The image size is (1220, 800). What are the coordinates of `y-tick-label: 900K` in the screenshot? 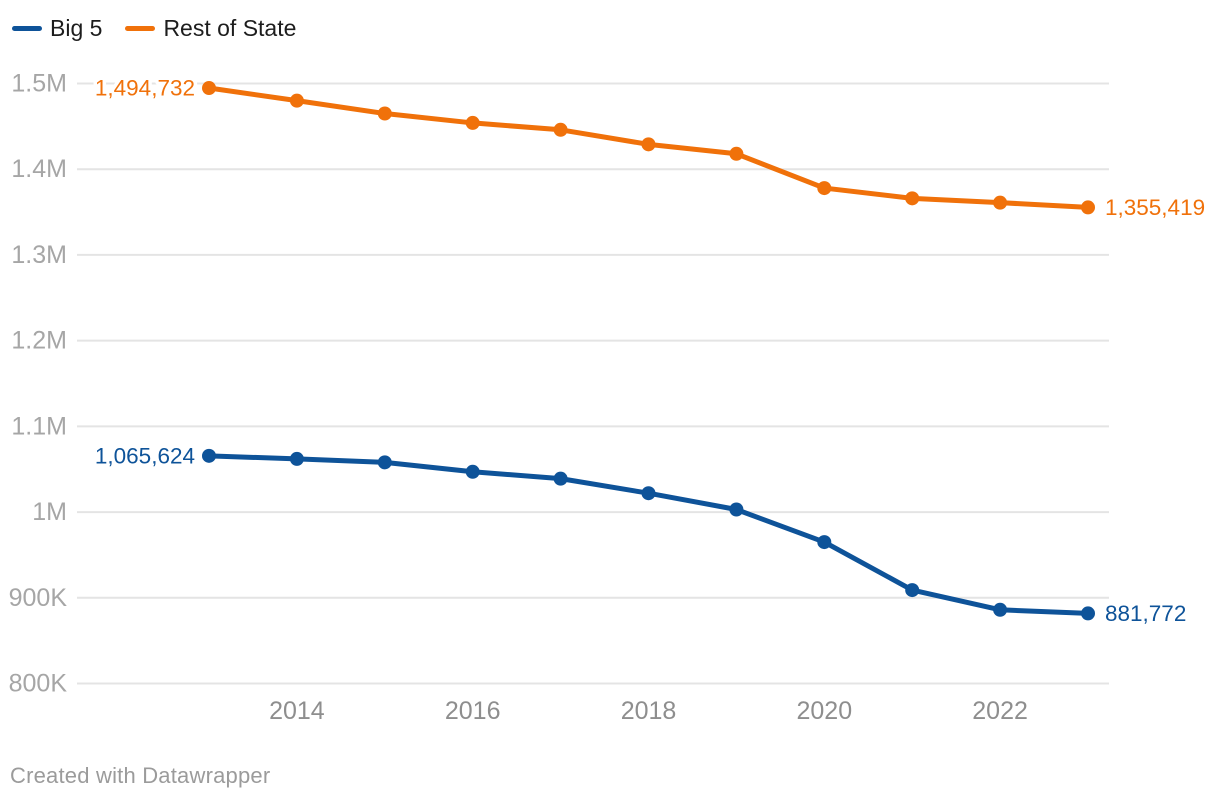 It's located at (38, 598).